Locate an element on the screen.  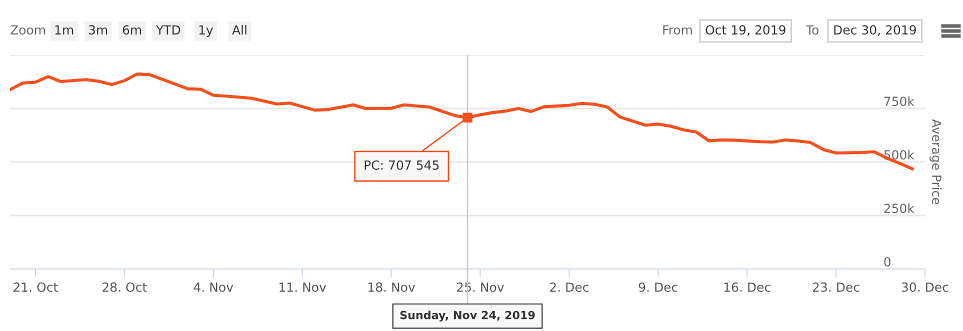
ref-line-label: Sunday, Nov 24, 2019 is located at coordinates (467, 316).